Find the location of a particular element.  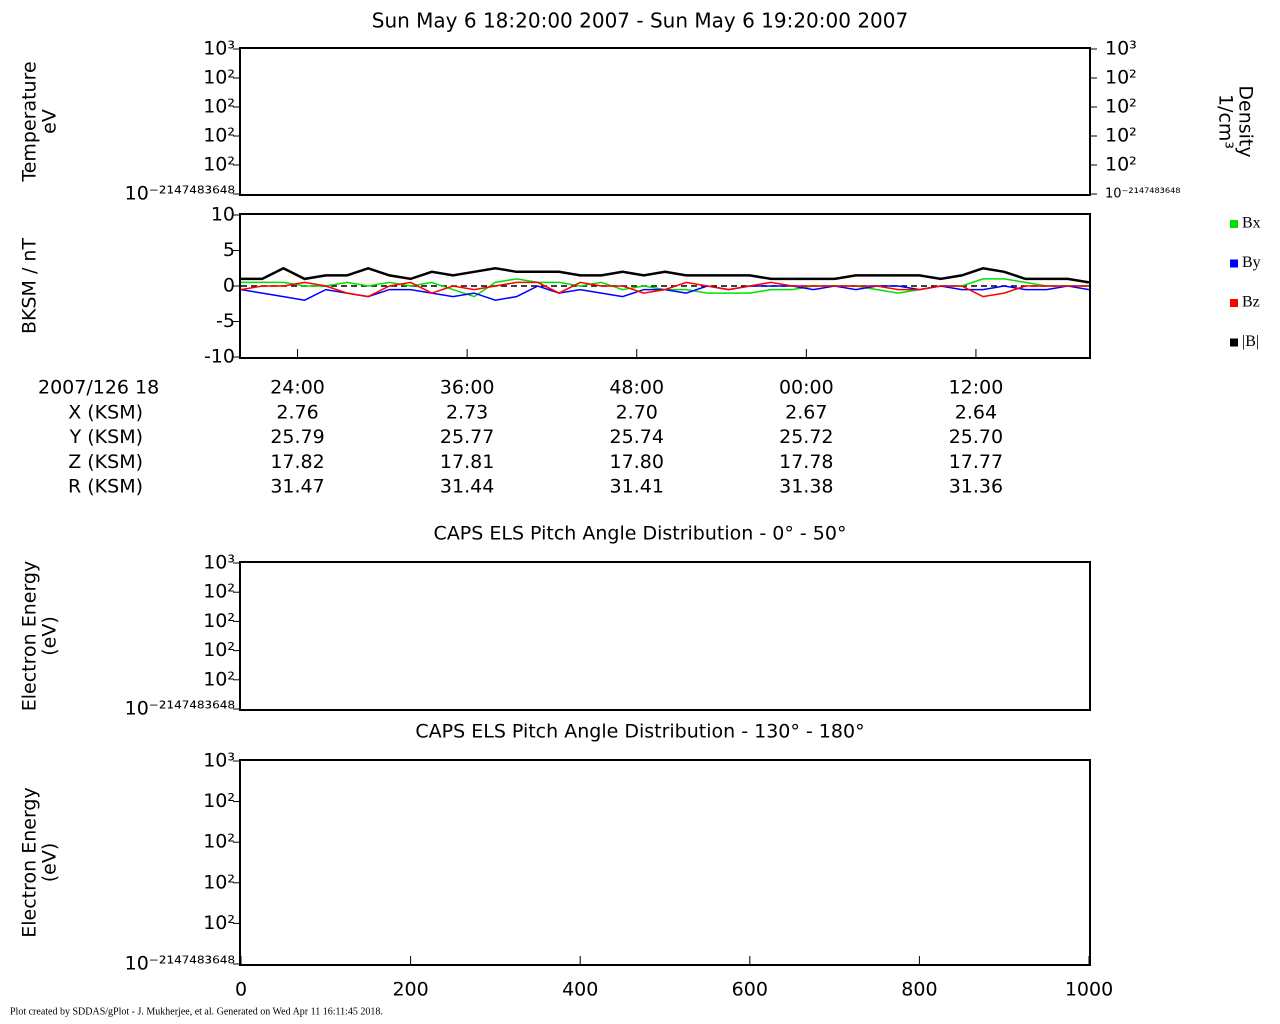

ephemeris-value: 31.44 is located at coordinates (467, 487).